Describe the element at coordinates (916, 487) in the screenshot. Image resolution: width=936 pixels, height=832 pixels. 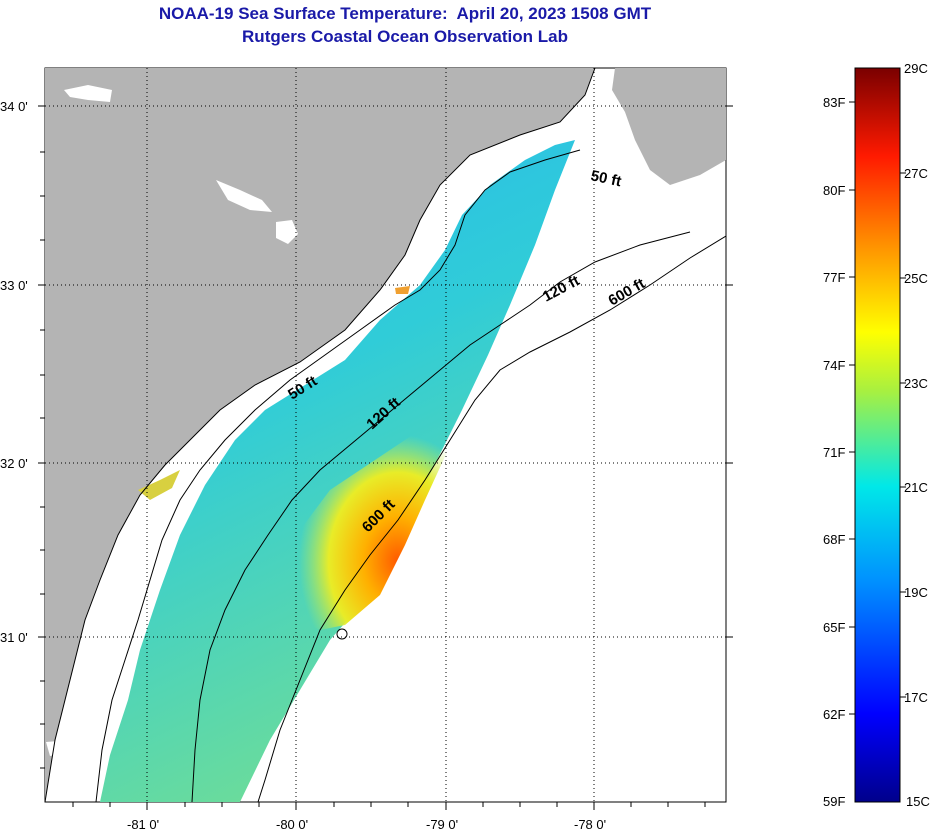
I see `colorbar-c-21: 21C` at that location.